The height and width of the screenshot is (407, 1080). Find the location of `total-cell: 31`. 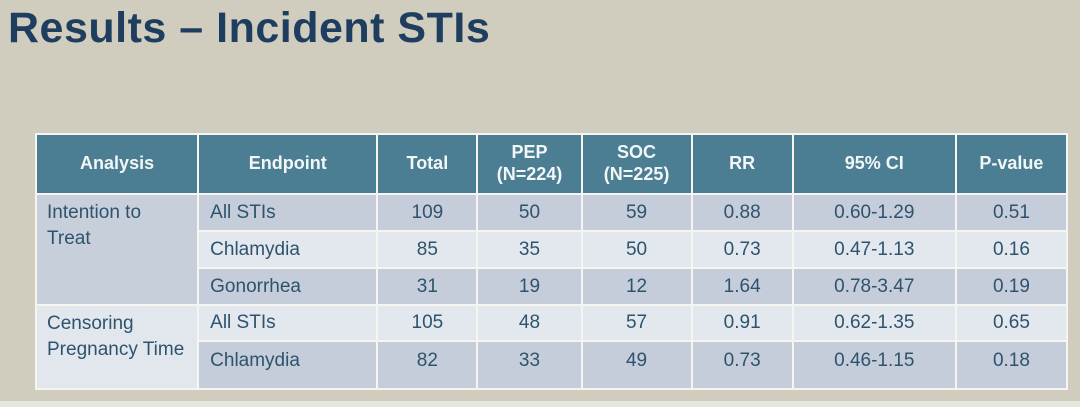

total-cell: 31 is located at coordinates (427, 286).